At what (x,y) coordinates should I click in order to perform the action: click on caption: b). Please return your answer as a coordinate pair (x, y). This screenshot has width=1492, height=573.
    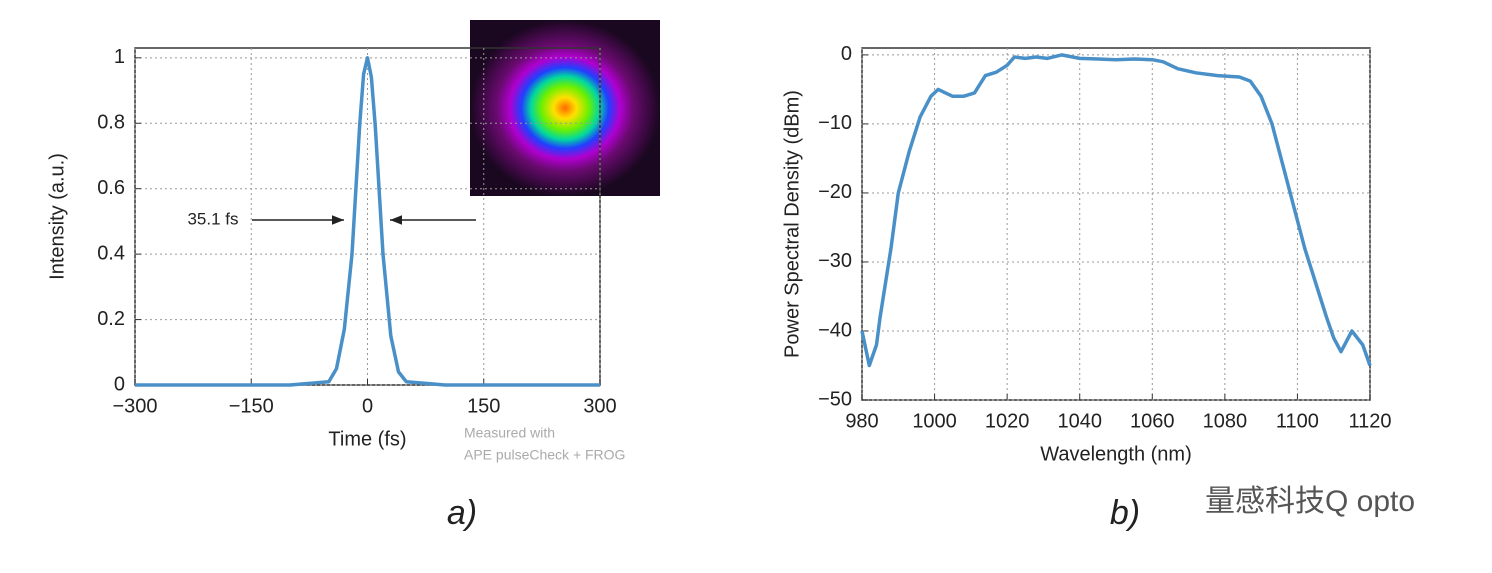
    Looking at the image, I should click on (1125, 513).